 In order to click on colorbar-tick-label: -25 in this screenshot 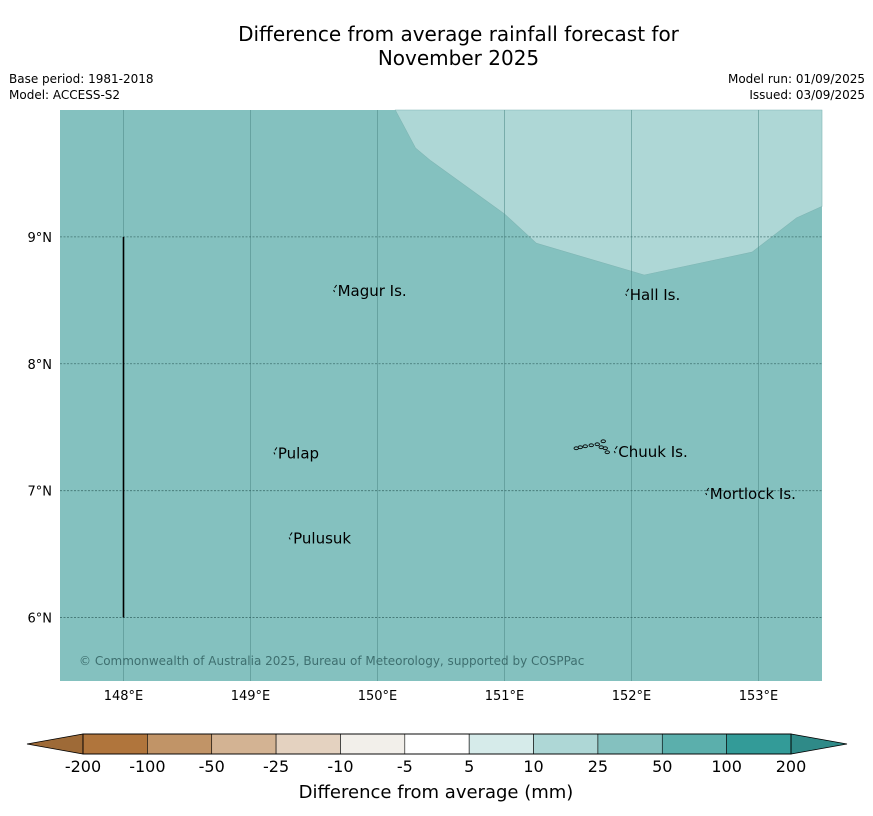, I will do `click(276, 766)`.